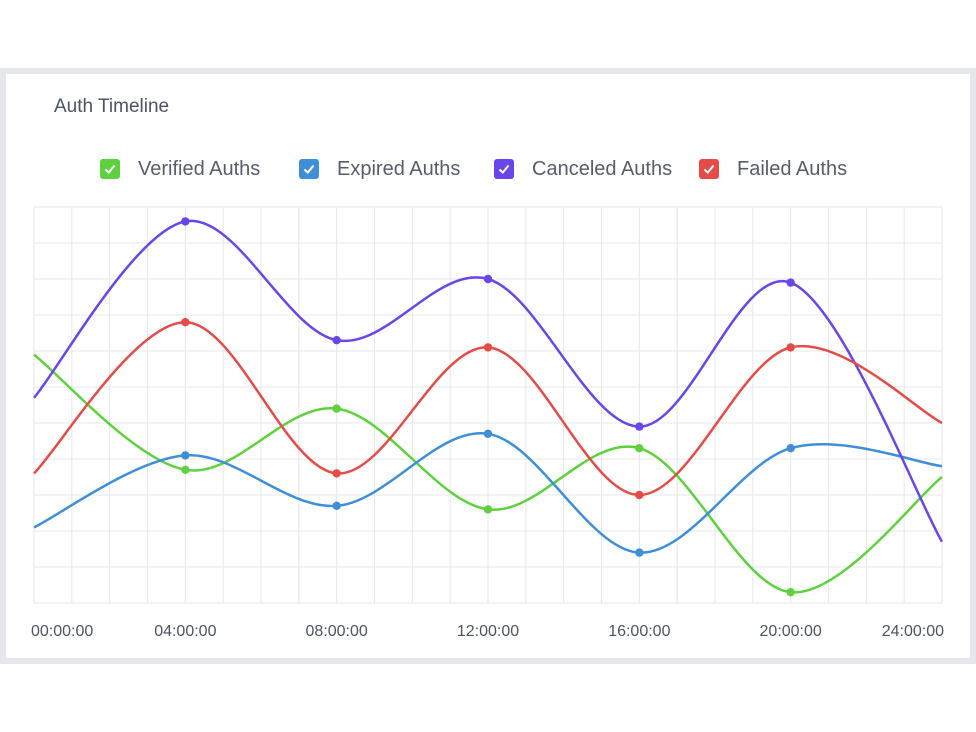 This screenshot has width=976, height=732. What do you see at coordinates (185, 631) in the screenshot?
I see `x-tick-label: 04:00:00` at bounding box center [185, 631].